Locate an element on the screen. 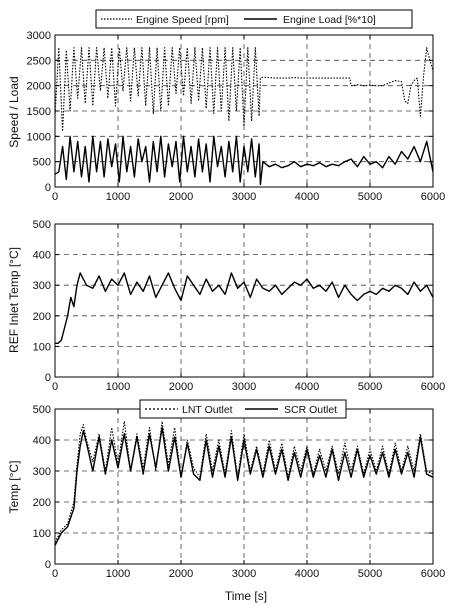  legend-bottom: LNT Outlet SCR Outlet is located at coordinates (243, 409).